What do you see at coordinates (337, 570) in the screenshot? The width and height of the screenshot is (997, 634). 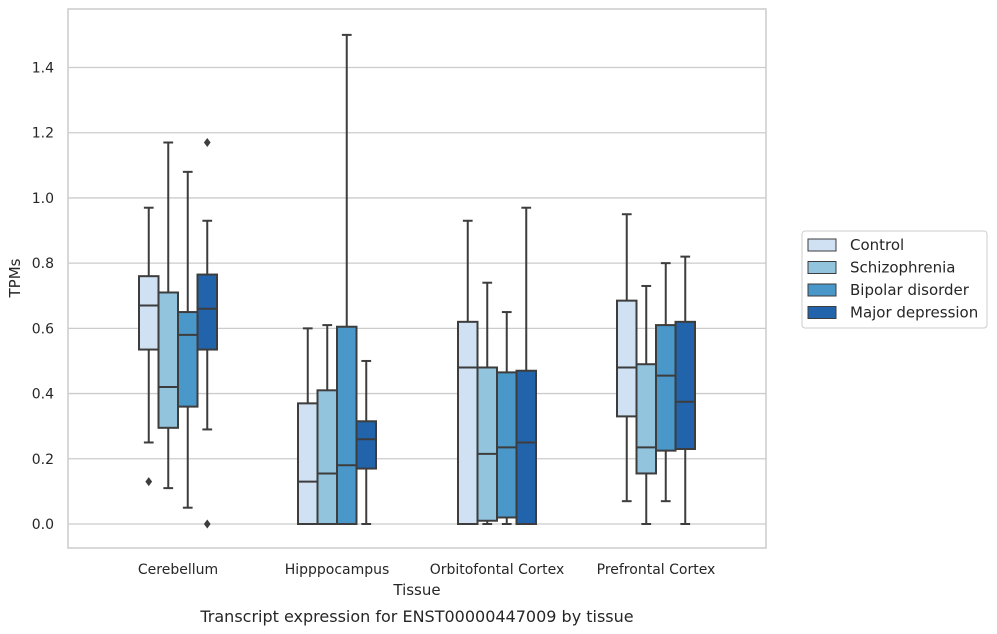 I see `x-tick-label: Hipppocampus` at bounding box center [337, 570].